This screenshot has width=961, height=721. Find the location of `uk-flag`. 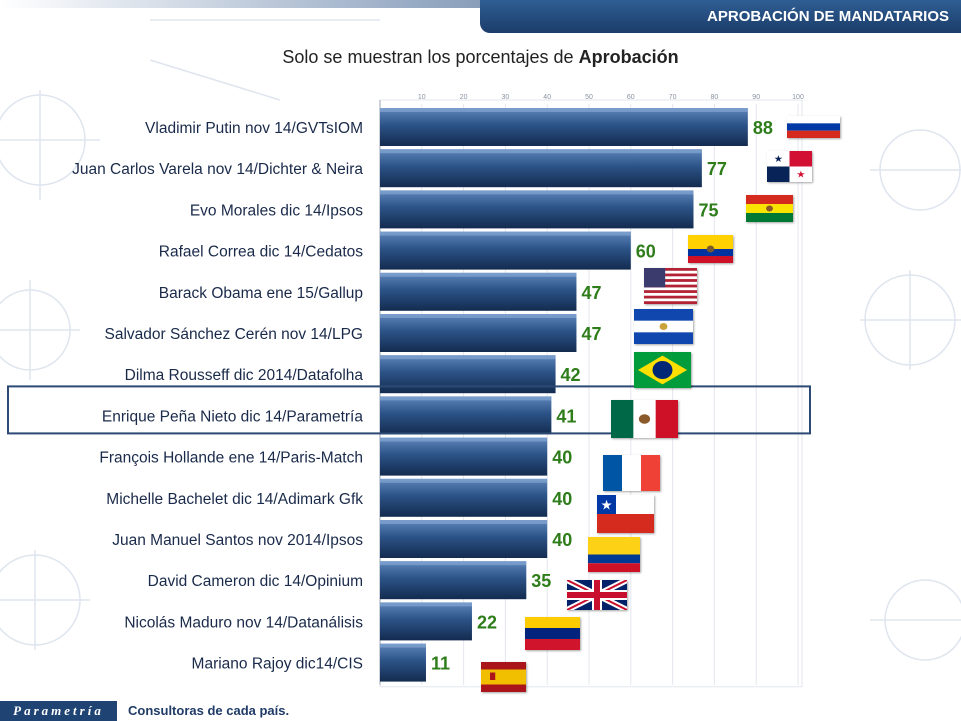

uk-flag is located at coordinates (597, 595).